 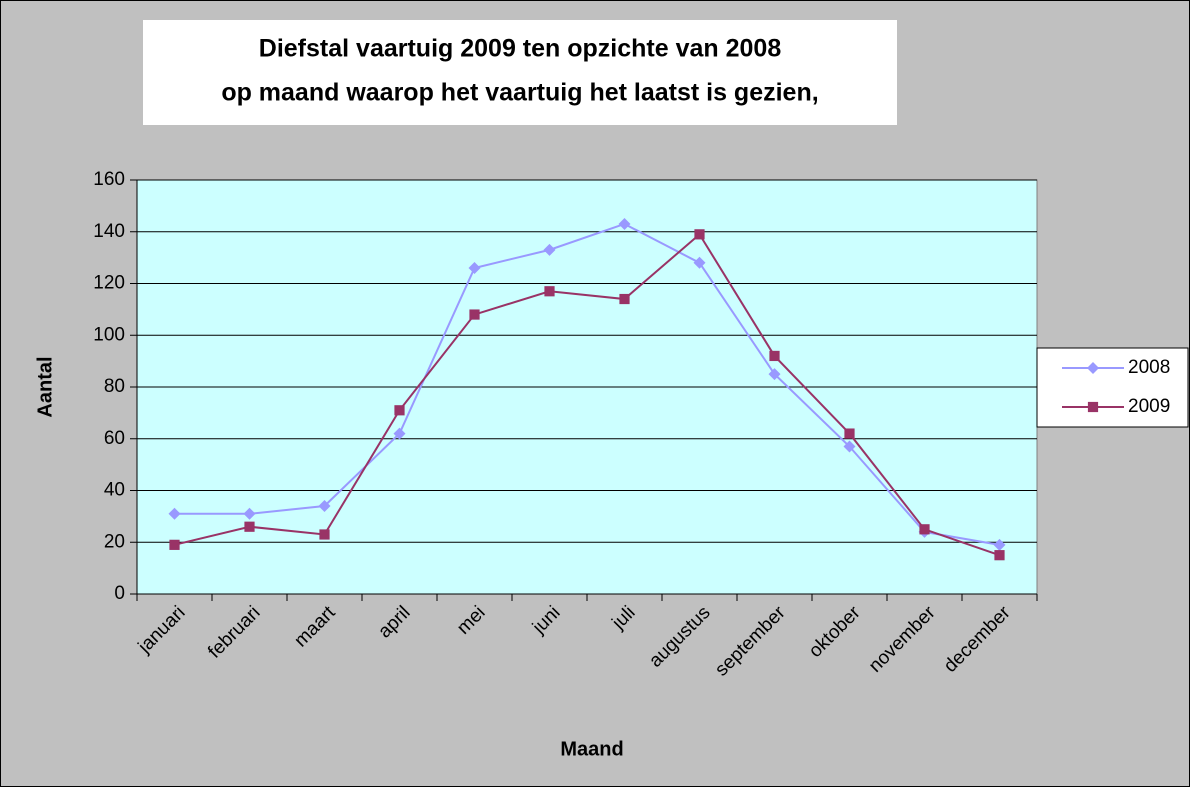 What do you see at coordinates (45, 386) in the screenshot?
I see `y-axis-label: Aantal` at bounding box center [45, 386].